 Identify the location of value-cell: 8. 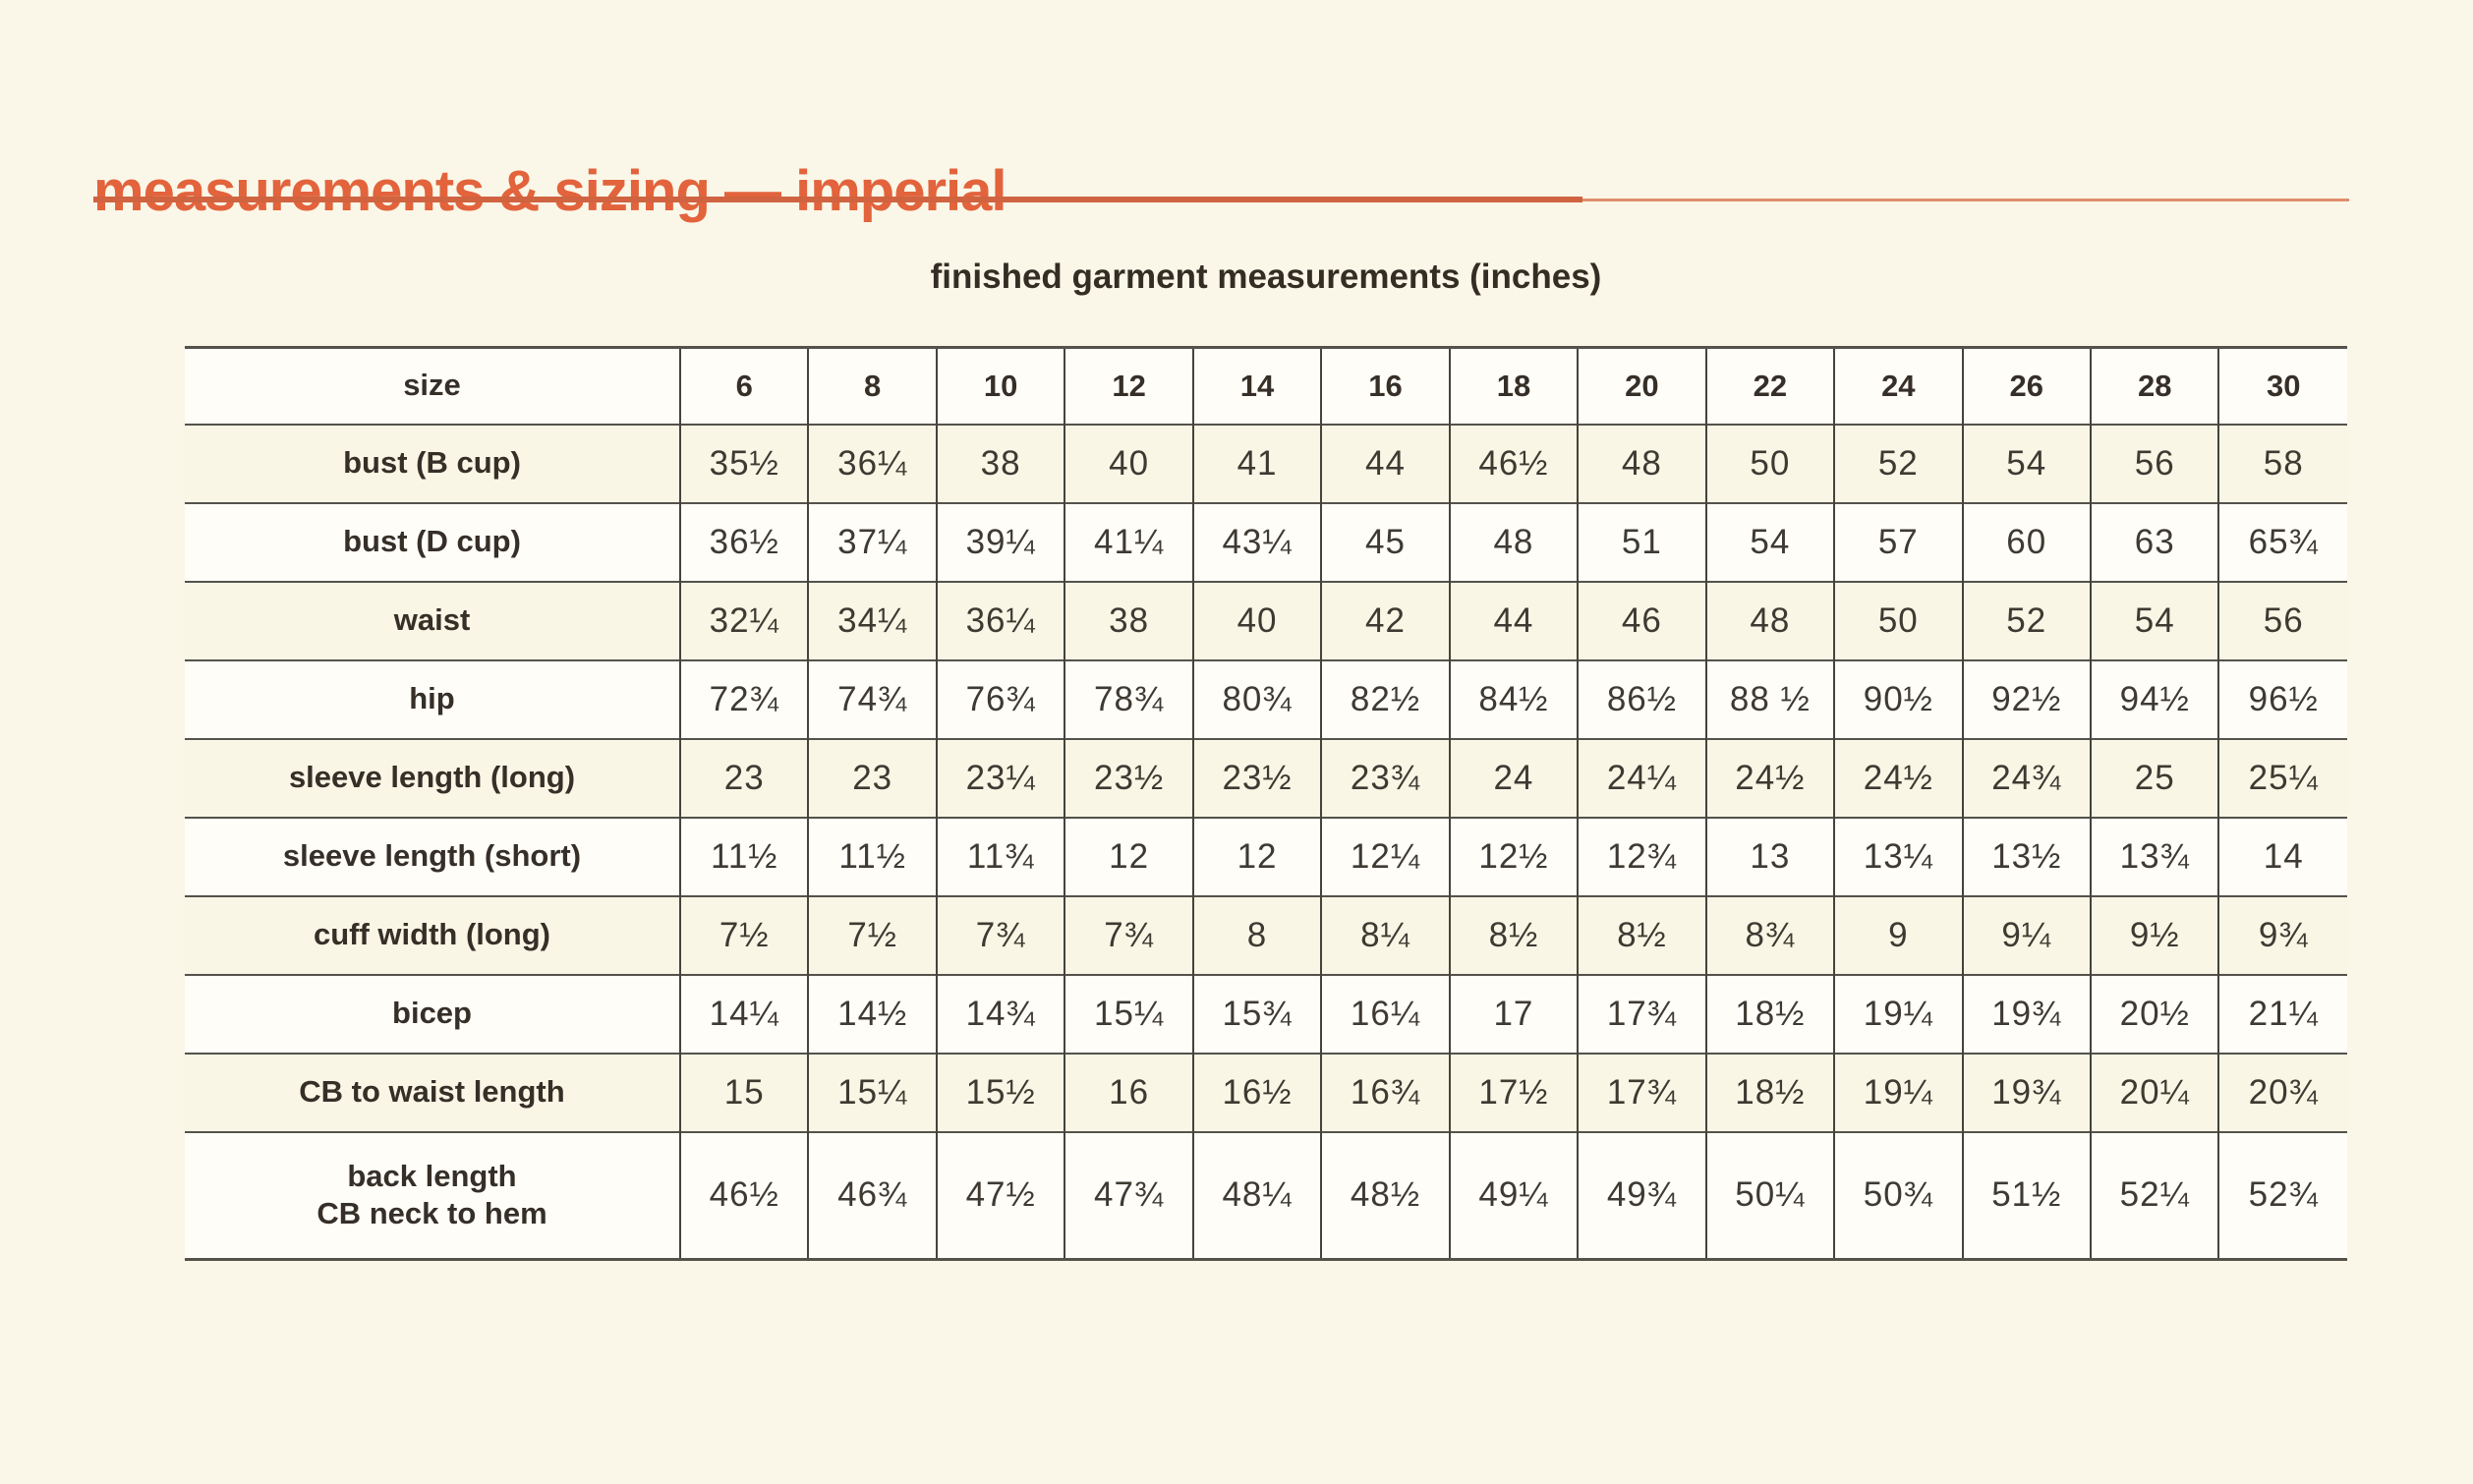
(1256, 934).